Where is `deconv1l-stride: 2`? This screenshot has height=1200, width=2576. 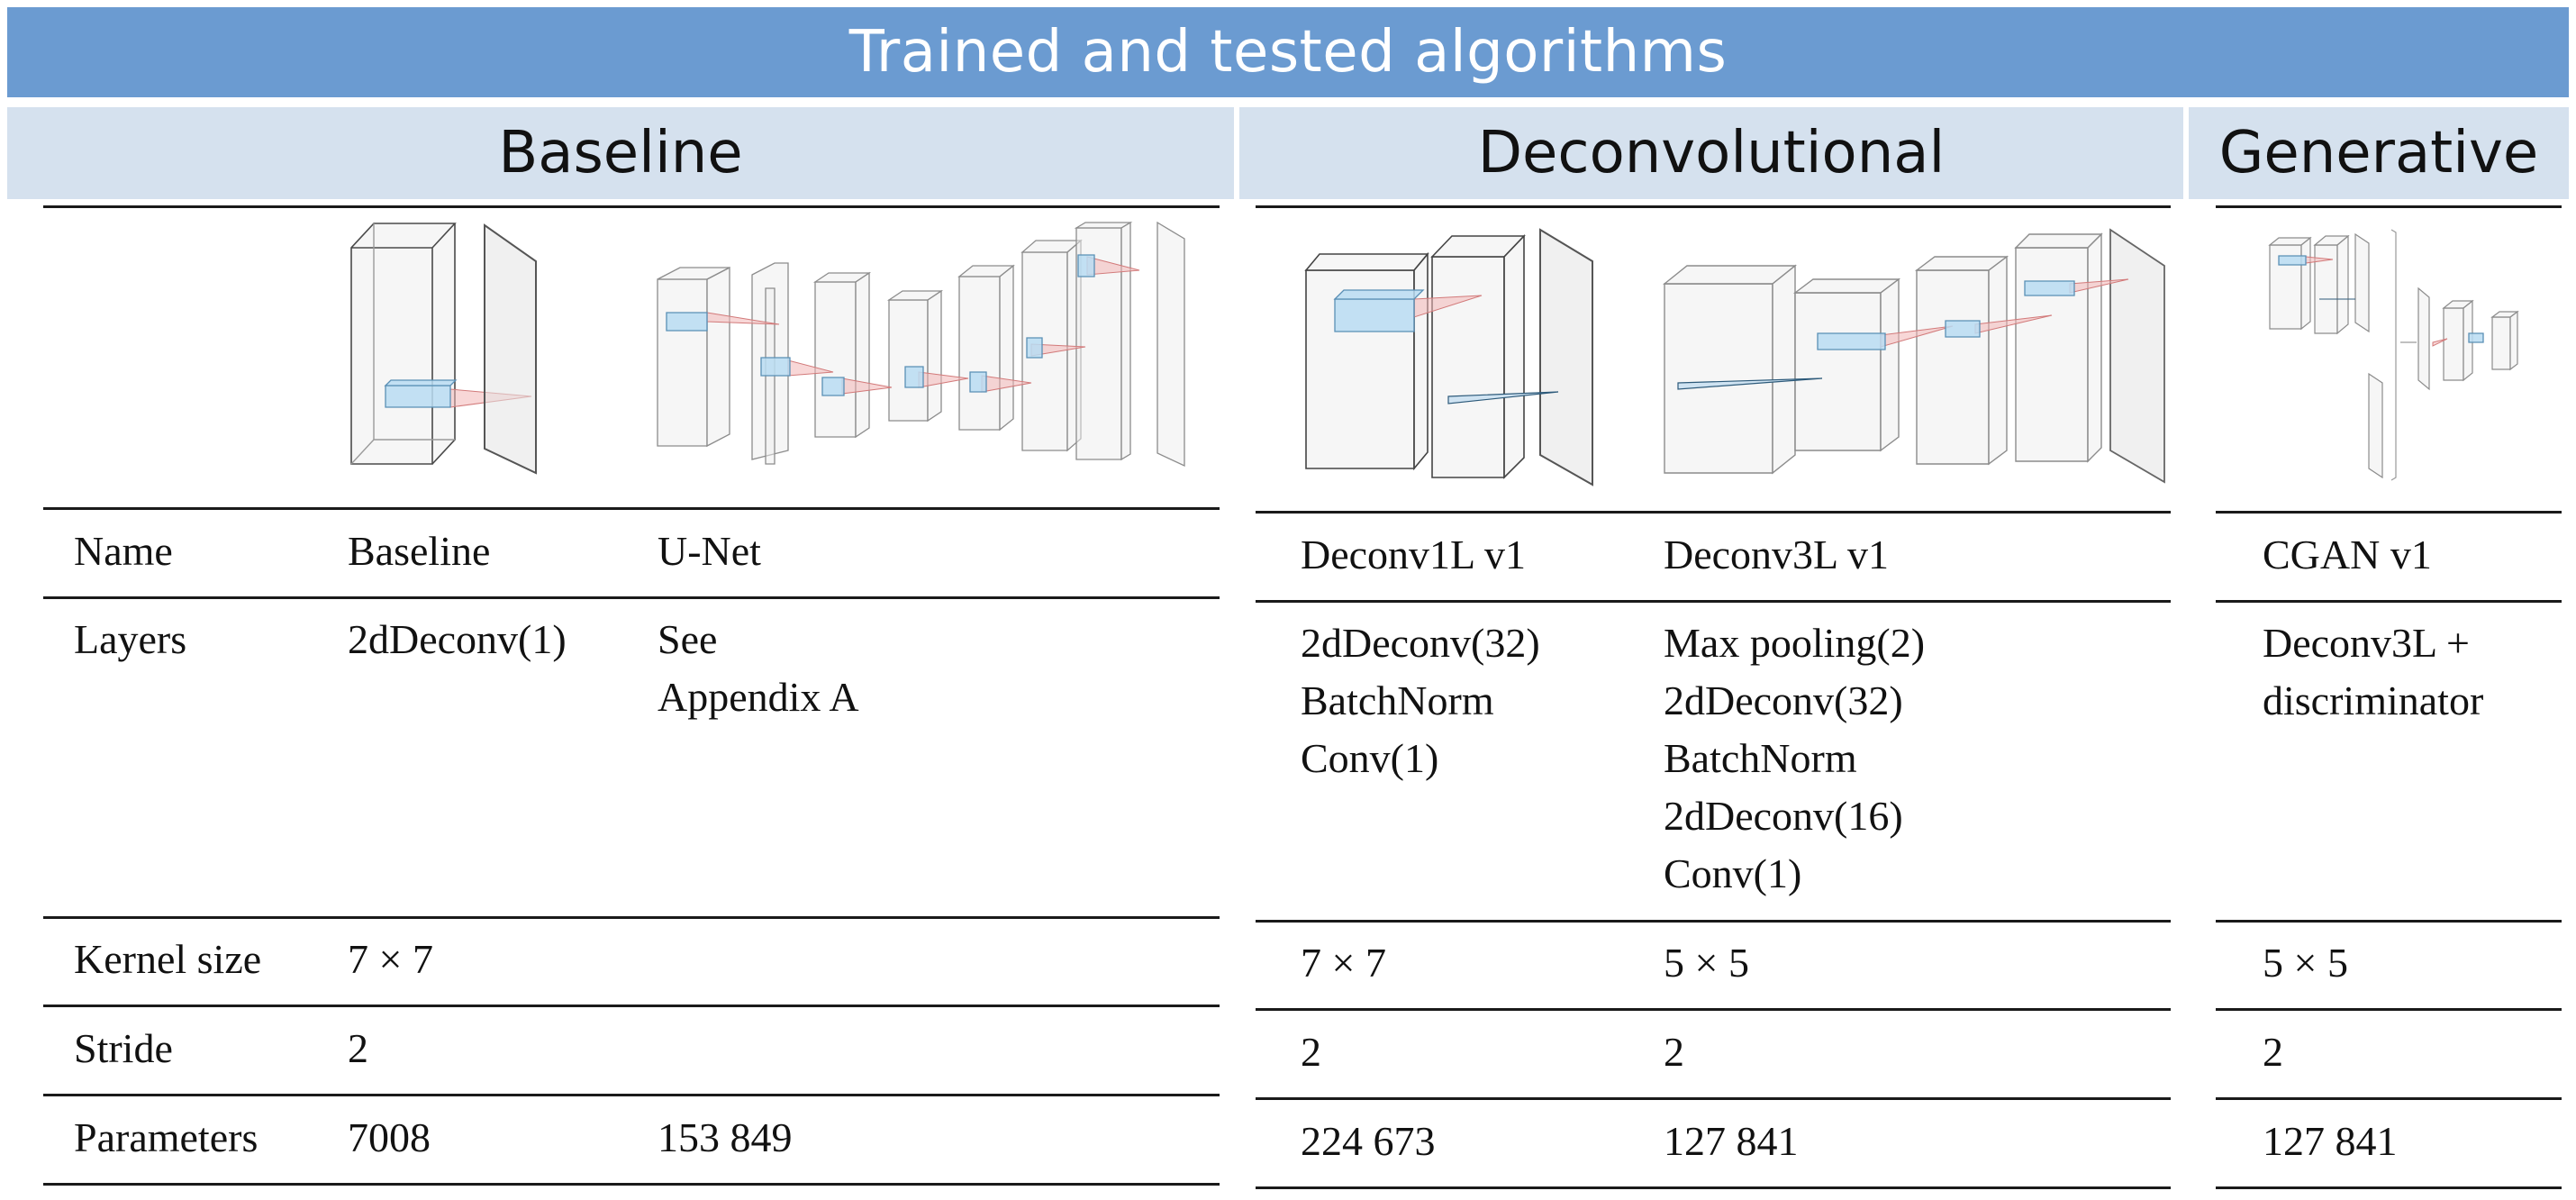
deconv1l-stride: 2 is located at coordinates (1311, 1052).